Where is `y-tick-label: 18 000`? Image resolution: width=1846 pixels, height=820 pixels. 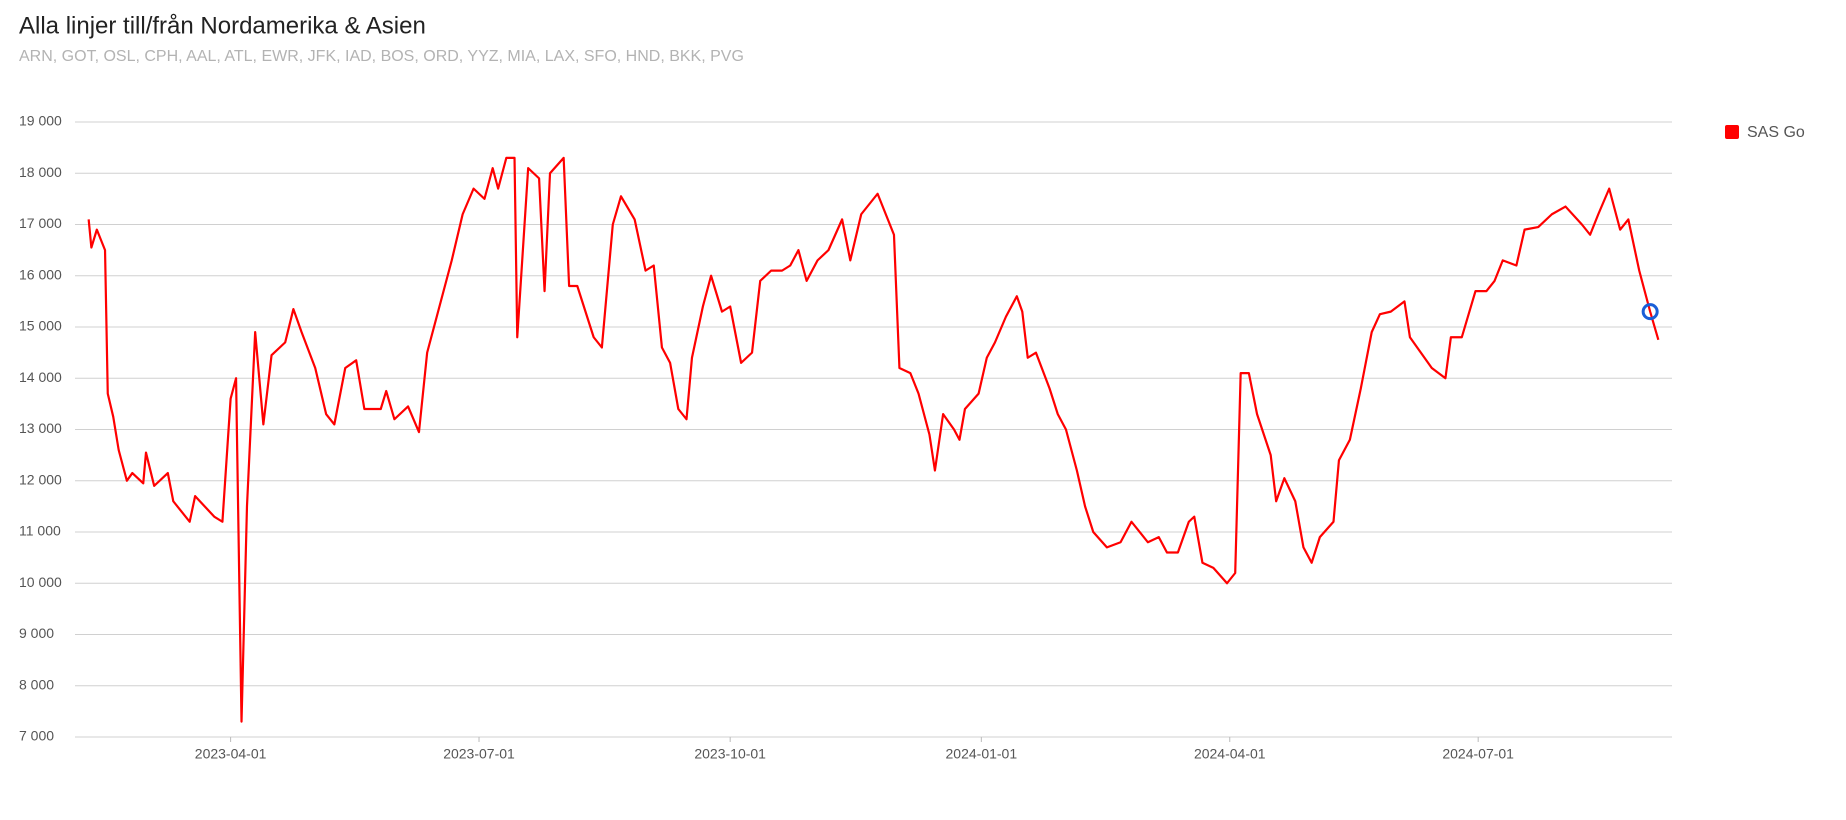 y-tick-label: 18 000 is located at coordinates (40, 172).